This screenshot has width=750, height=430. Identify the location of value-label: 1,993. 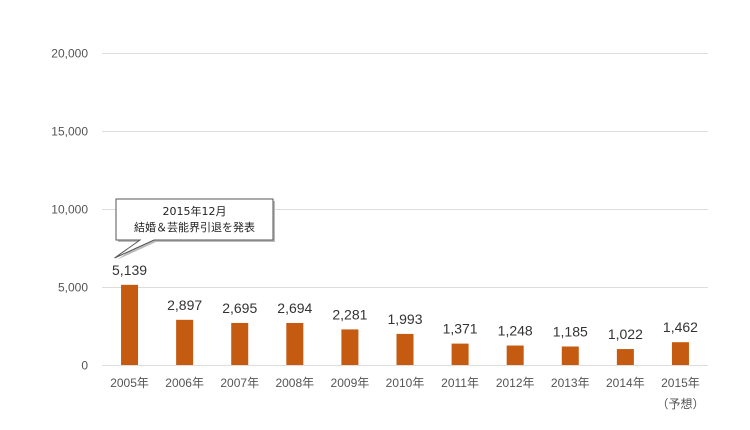
(404, 319).